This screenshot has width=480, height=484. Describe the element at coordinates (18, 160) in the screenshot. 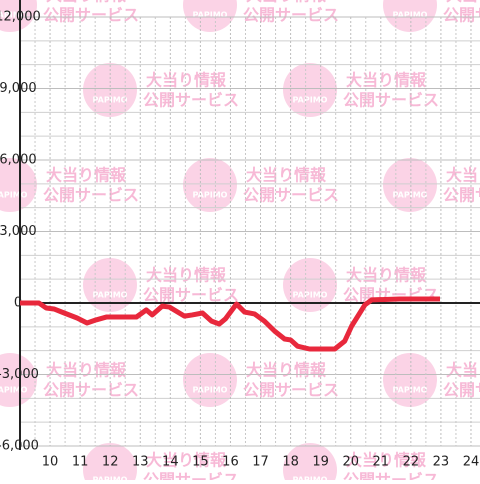

I see `y-tick-label: 6,000` at that location.